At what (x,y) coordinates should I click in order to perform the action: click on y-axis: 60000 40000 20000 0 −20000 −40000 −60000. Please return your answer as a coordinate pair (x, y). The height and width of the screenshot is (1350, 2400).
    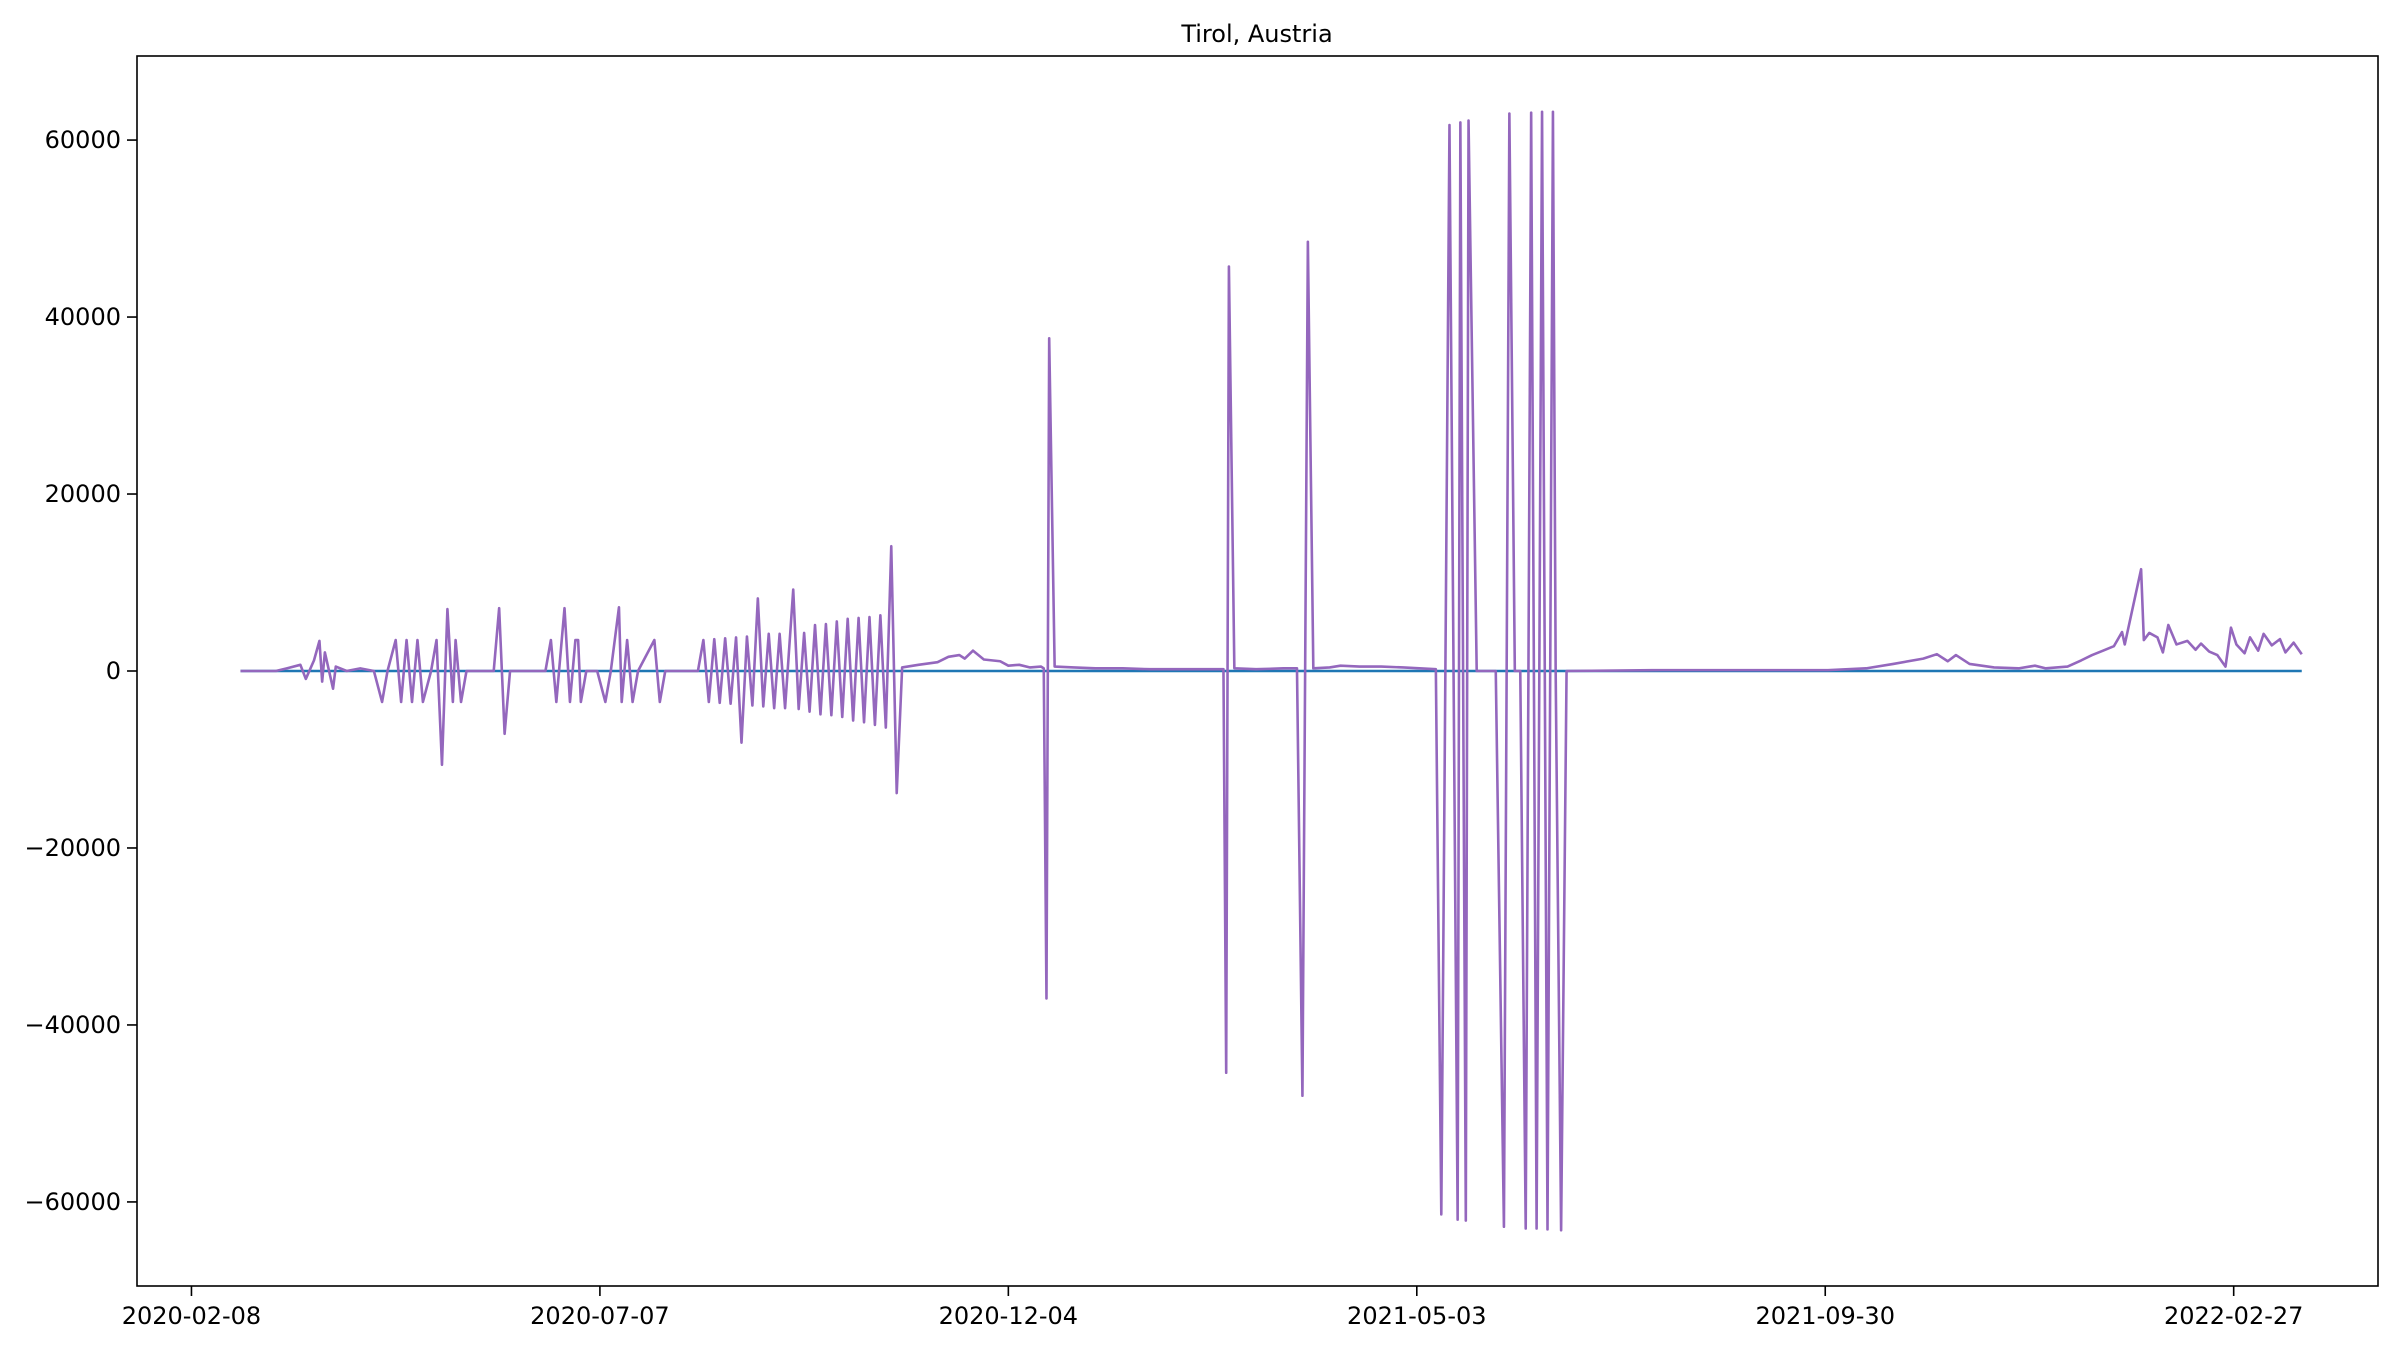
    Looking at the image, I should click on (81, 671).